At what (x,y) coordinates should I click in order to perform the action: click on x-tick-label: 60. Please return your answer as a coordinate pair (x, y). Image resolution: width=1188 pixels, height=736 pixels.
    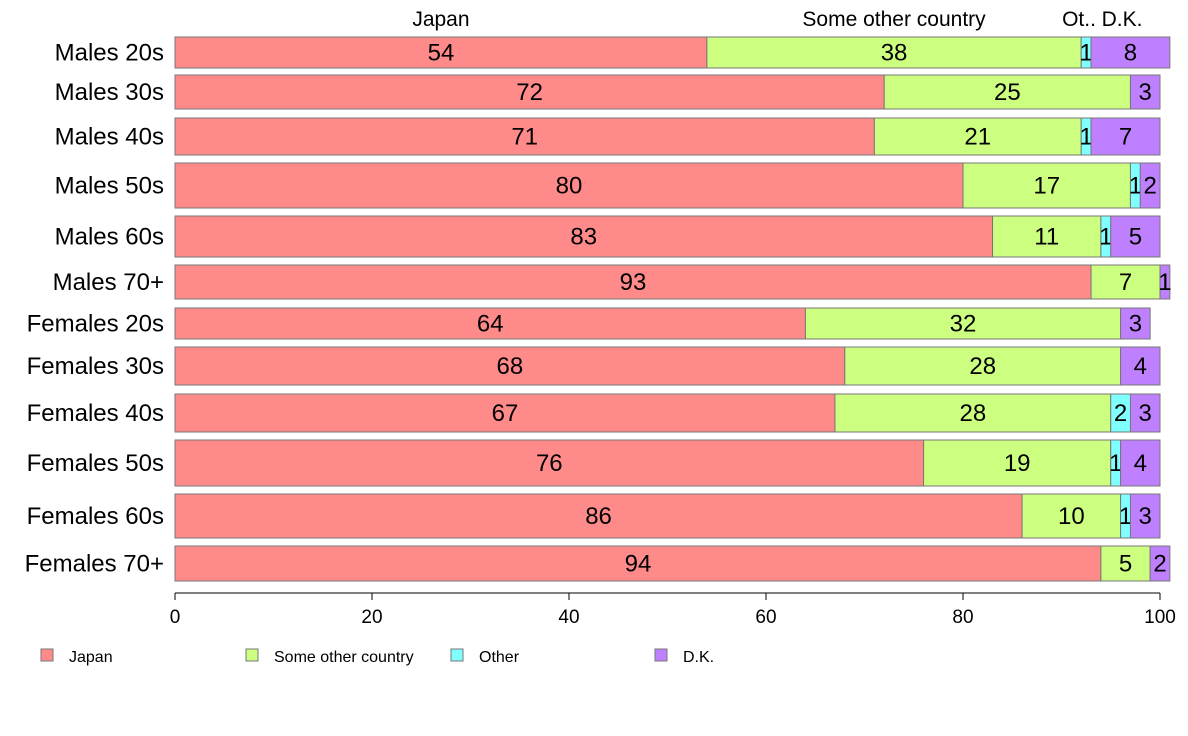
    Looking at the image, I should click on (765, 617).